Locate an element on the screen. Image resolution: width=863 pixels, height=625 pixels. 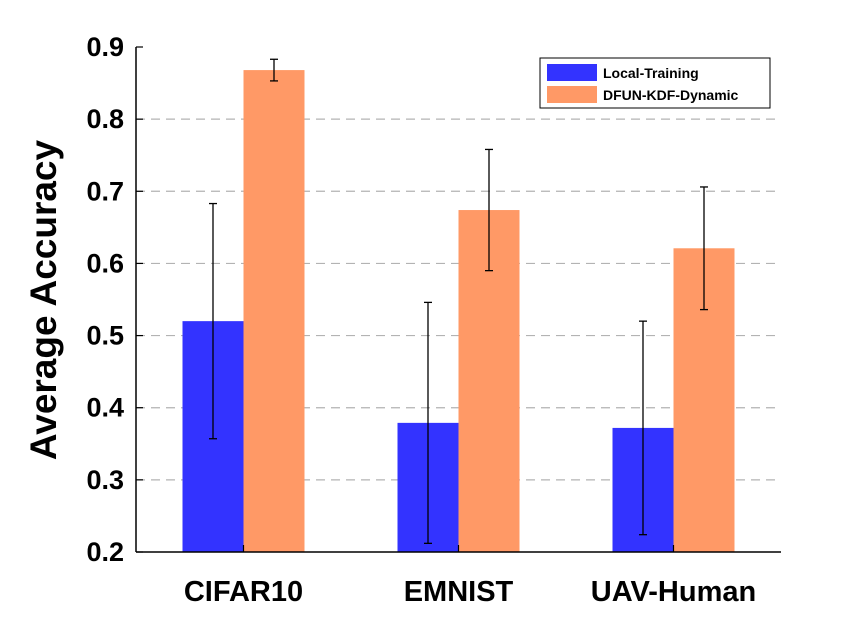
y-tick-label: 0.7 is located at coordinates (105, 191).